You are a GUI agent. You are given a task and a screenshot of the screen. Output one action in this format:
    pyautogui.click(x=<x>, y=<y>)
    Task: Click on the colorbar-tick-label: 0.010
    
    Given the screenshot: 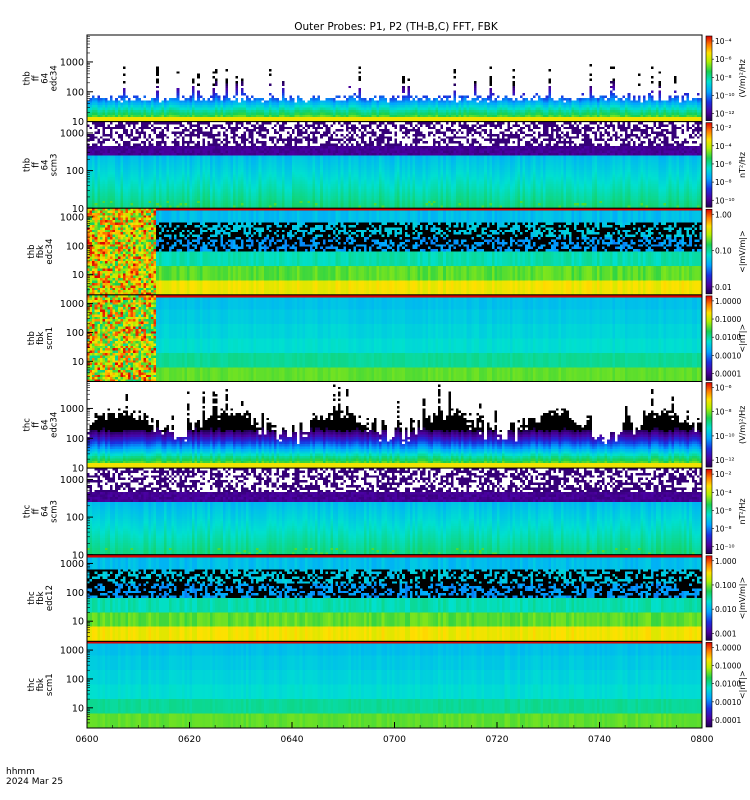 What is the action you would take?
    pyautogui.click(x=726, y=609)
    